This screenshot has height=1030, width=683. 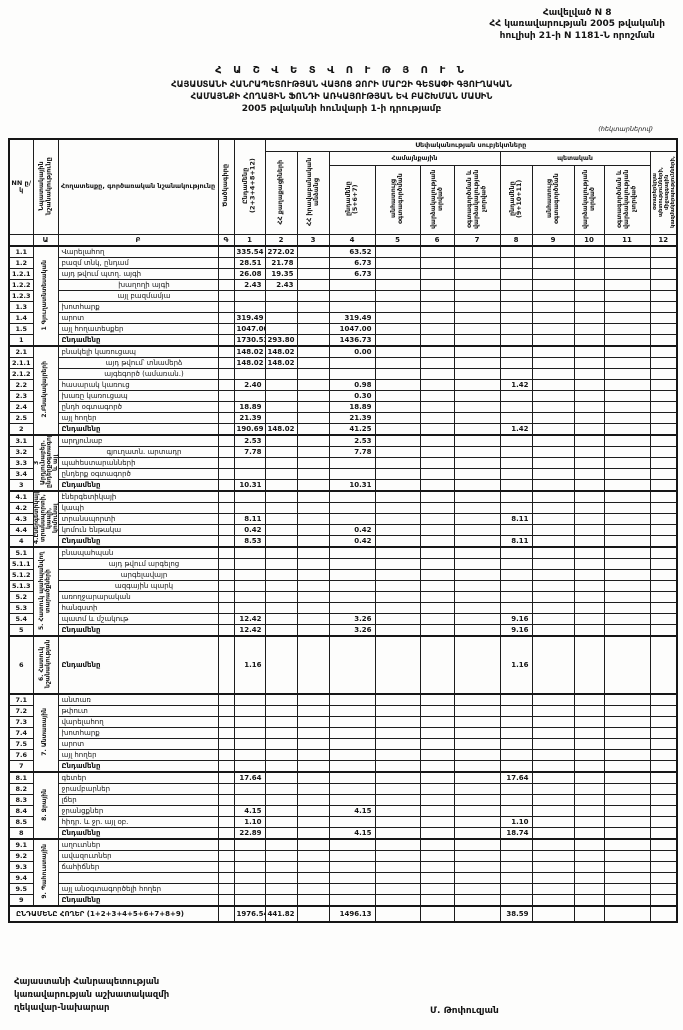 I want to click on col-header-landtype: Հողատեսքը, գործառական նշանակությունը, so click(x=138, y=186).